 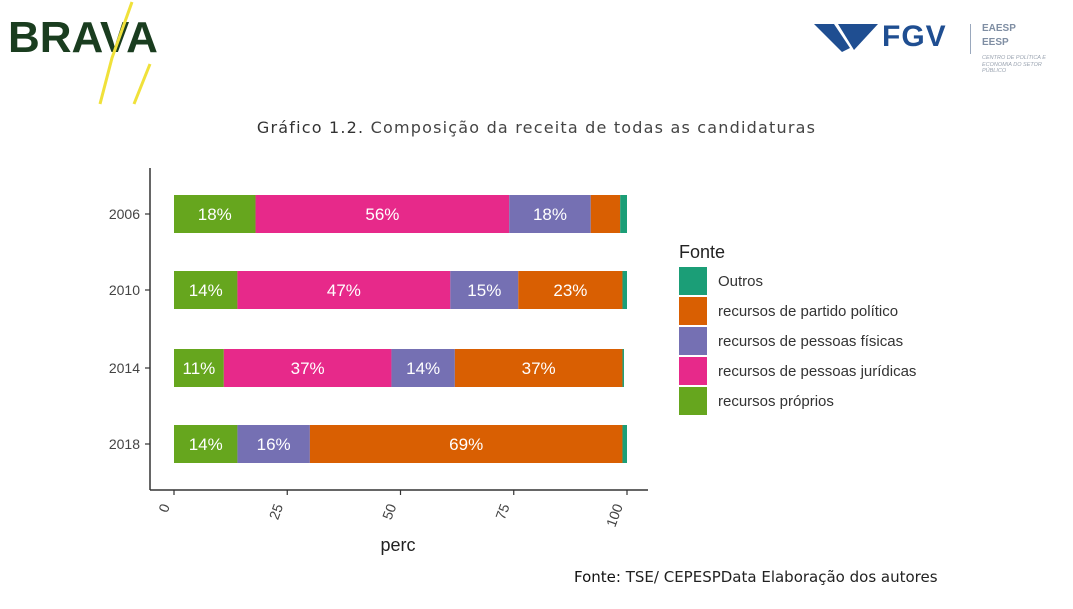 What do you see at coordinates (124, 368) in the screenshot?
I see `y-tick-label-2014: 2014` at bounding box center [124, 368].